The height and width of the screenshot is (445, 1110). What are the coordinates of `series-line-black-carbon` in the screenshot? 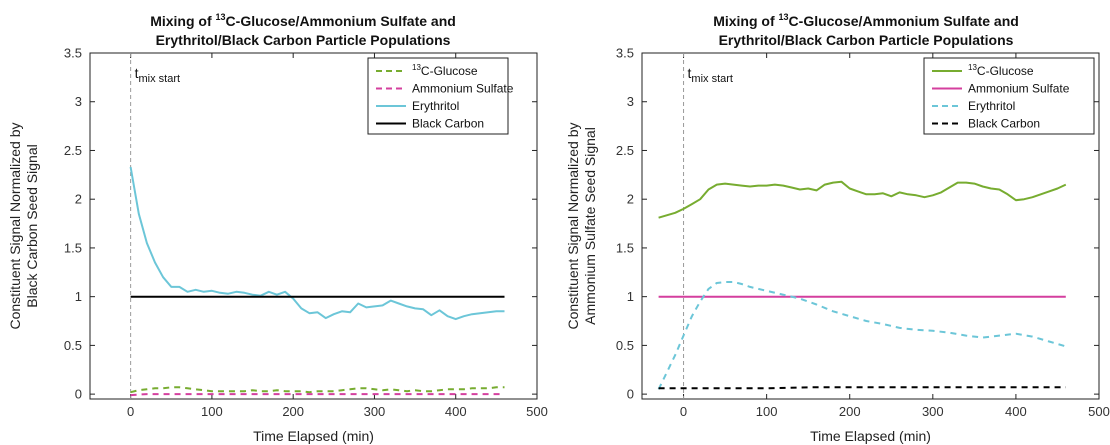 It's located at (862, 388).